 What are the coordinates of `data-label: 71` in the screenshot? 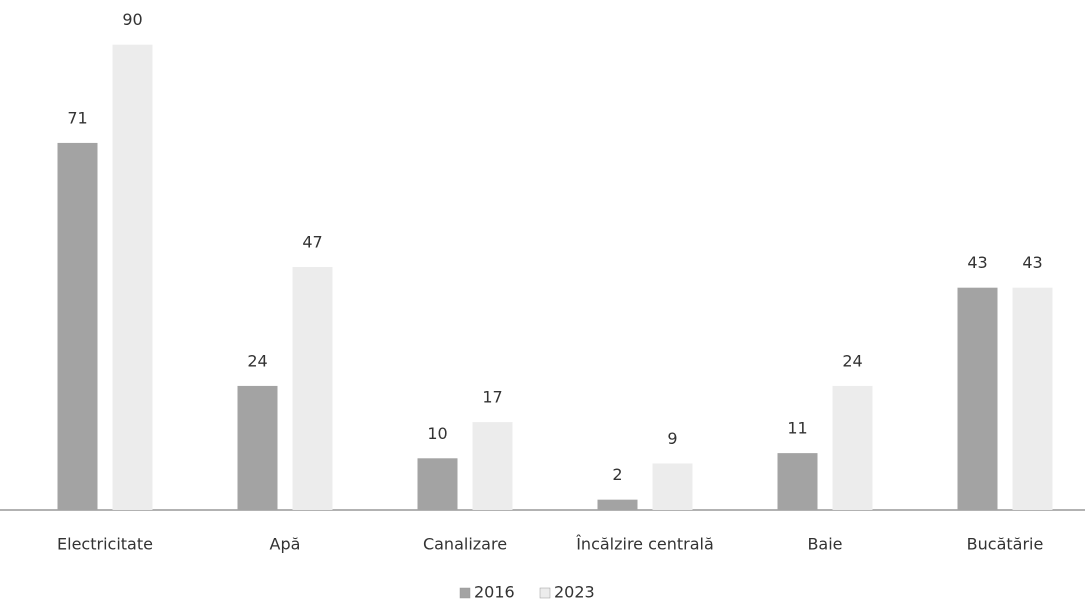 It's located at (77, 117).